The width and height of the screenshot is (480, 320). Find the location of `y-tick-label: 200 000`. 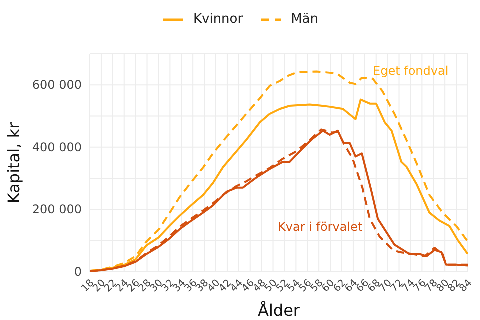

y-tick-label: 200 000 is located at coordinates (57, 209).